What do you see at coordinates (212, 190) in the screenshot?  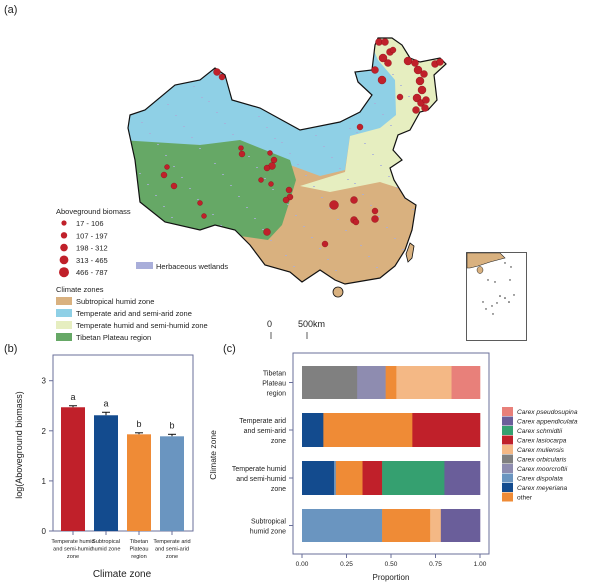 I see `zone-tibetan-plateau` at bounding box center [212, 190].